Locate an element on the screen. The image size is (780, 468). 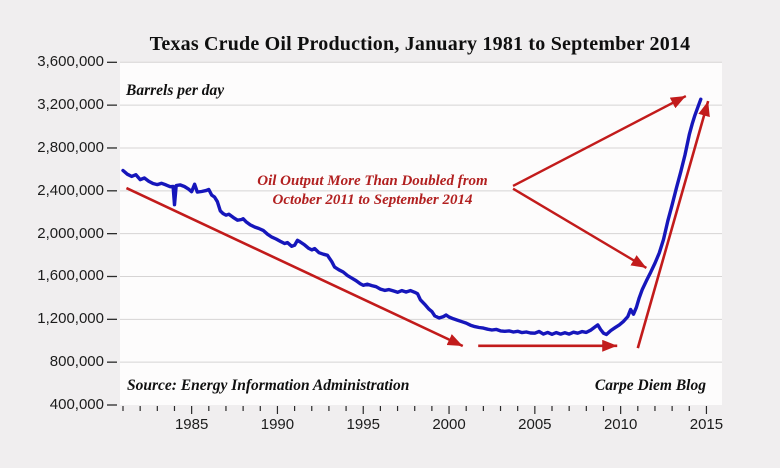
y-axis-unit-label: Barrels per day is located at coordinates (175, 90).